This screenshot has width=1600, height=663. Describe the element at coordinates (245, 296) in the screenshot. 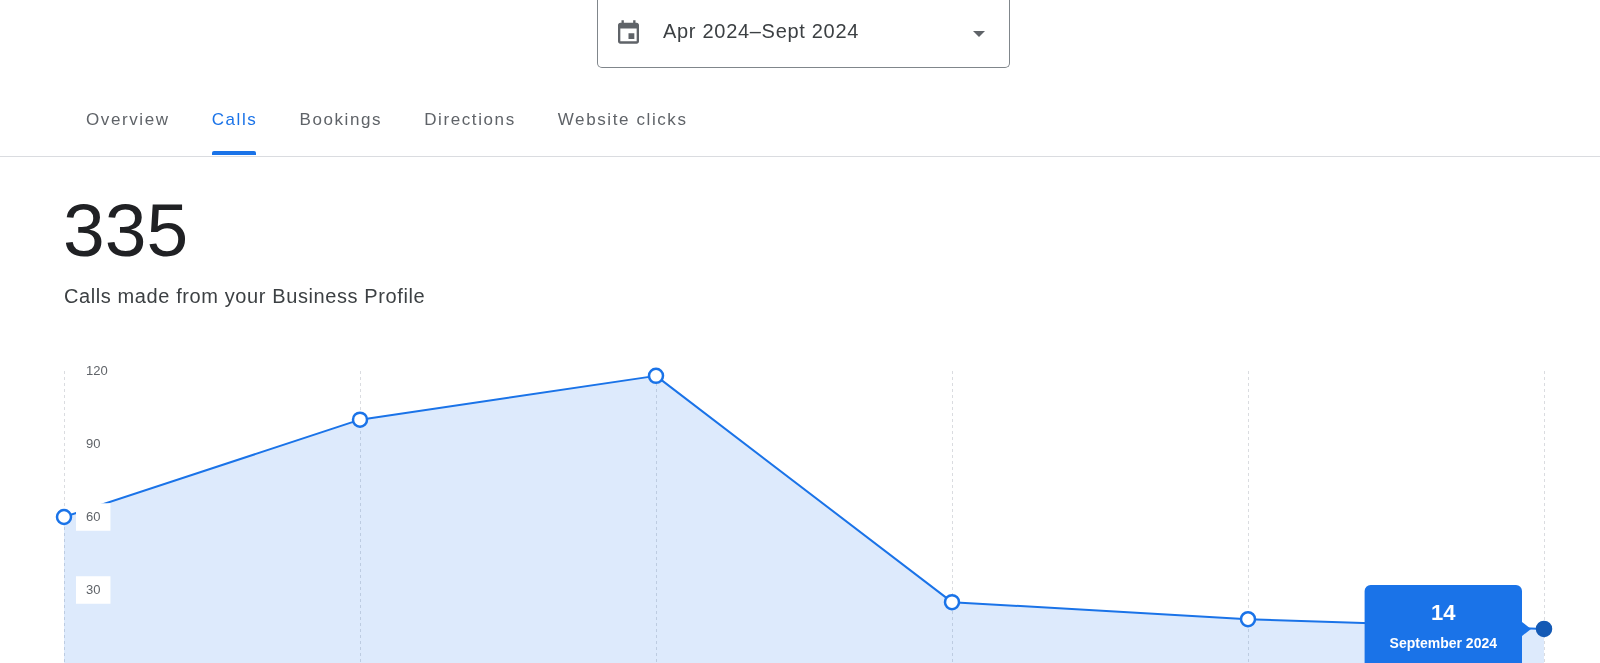

I see `chart-subtitle: Calls made from your Business Profile` at that location.